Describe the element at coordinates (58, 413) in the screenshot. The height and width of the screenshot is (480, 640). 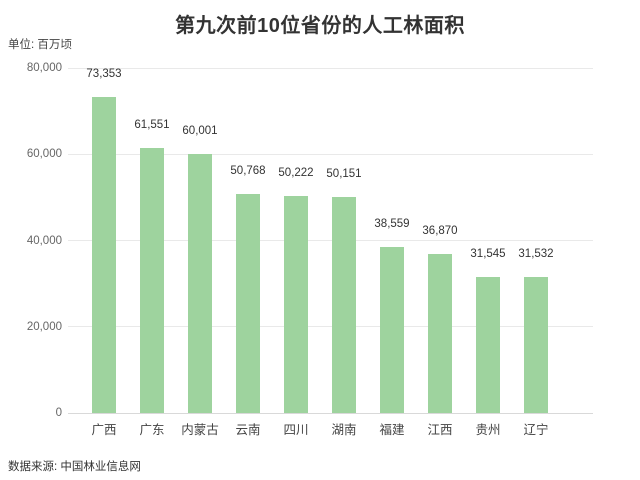
I see `y-tick-label: 0` at that location.